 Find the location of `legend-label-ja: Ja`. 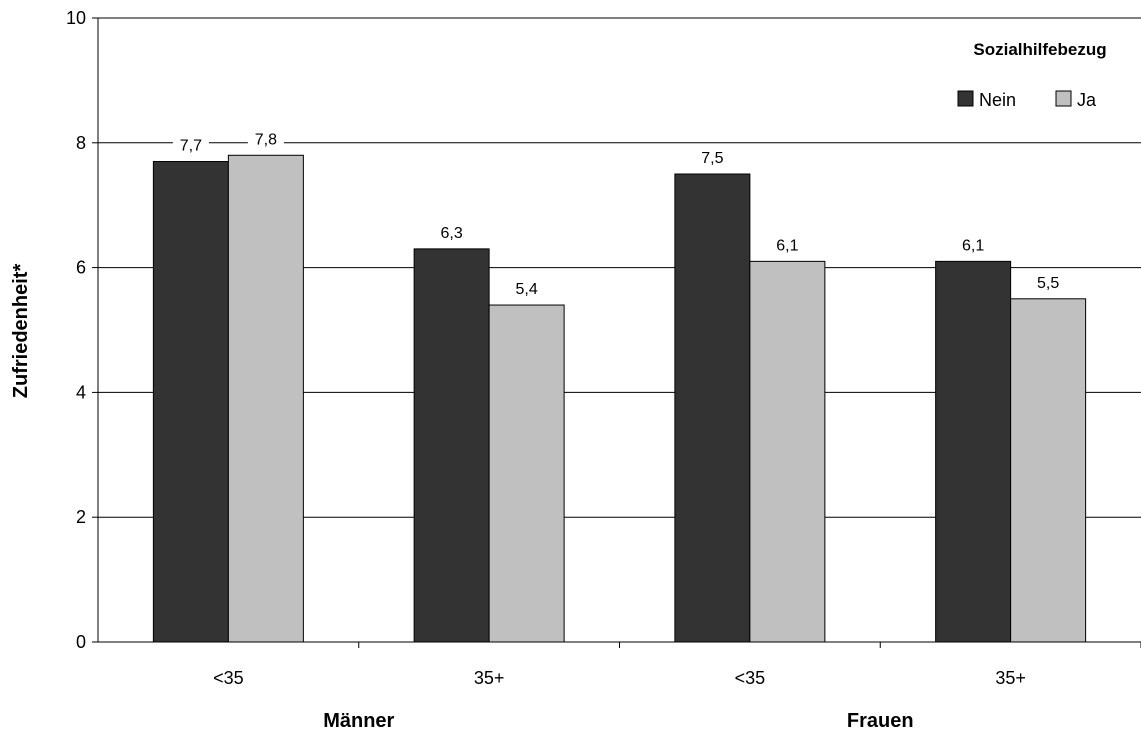

legend-label-ja: Ja is located at coordinates (1087, 100).